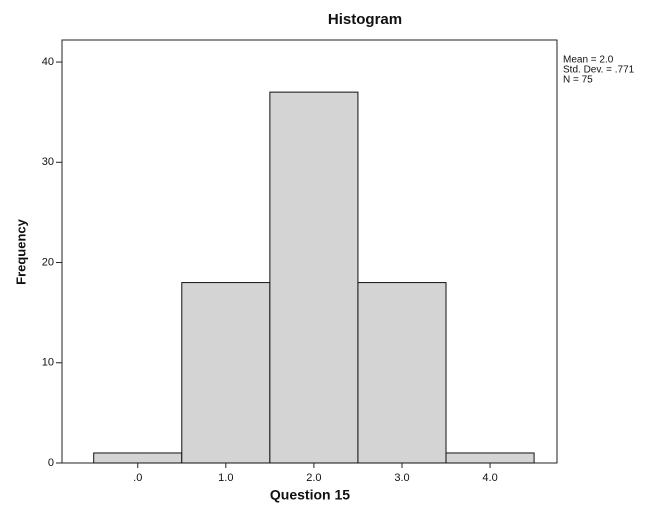  Describe the element at coordinates (20, 251) in the screenshot. I see `y-axis-label: Frequency` at that location.